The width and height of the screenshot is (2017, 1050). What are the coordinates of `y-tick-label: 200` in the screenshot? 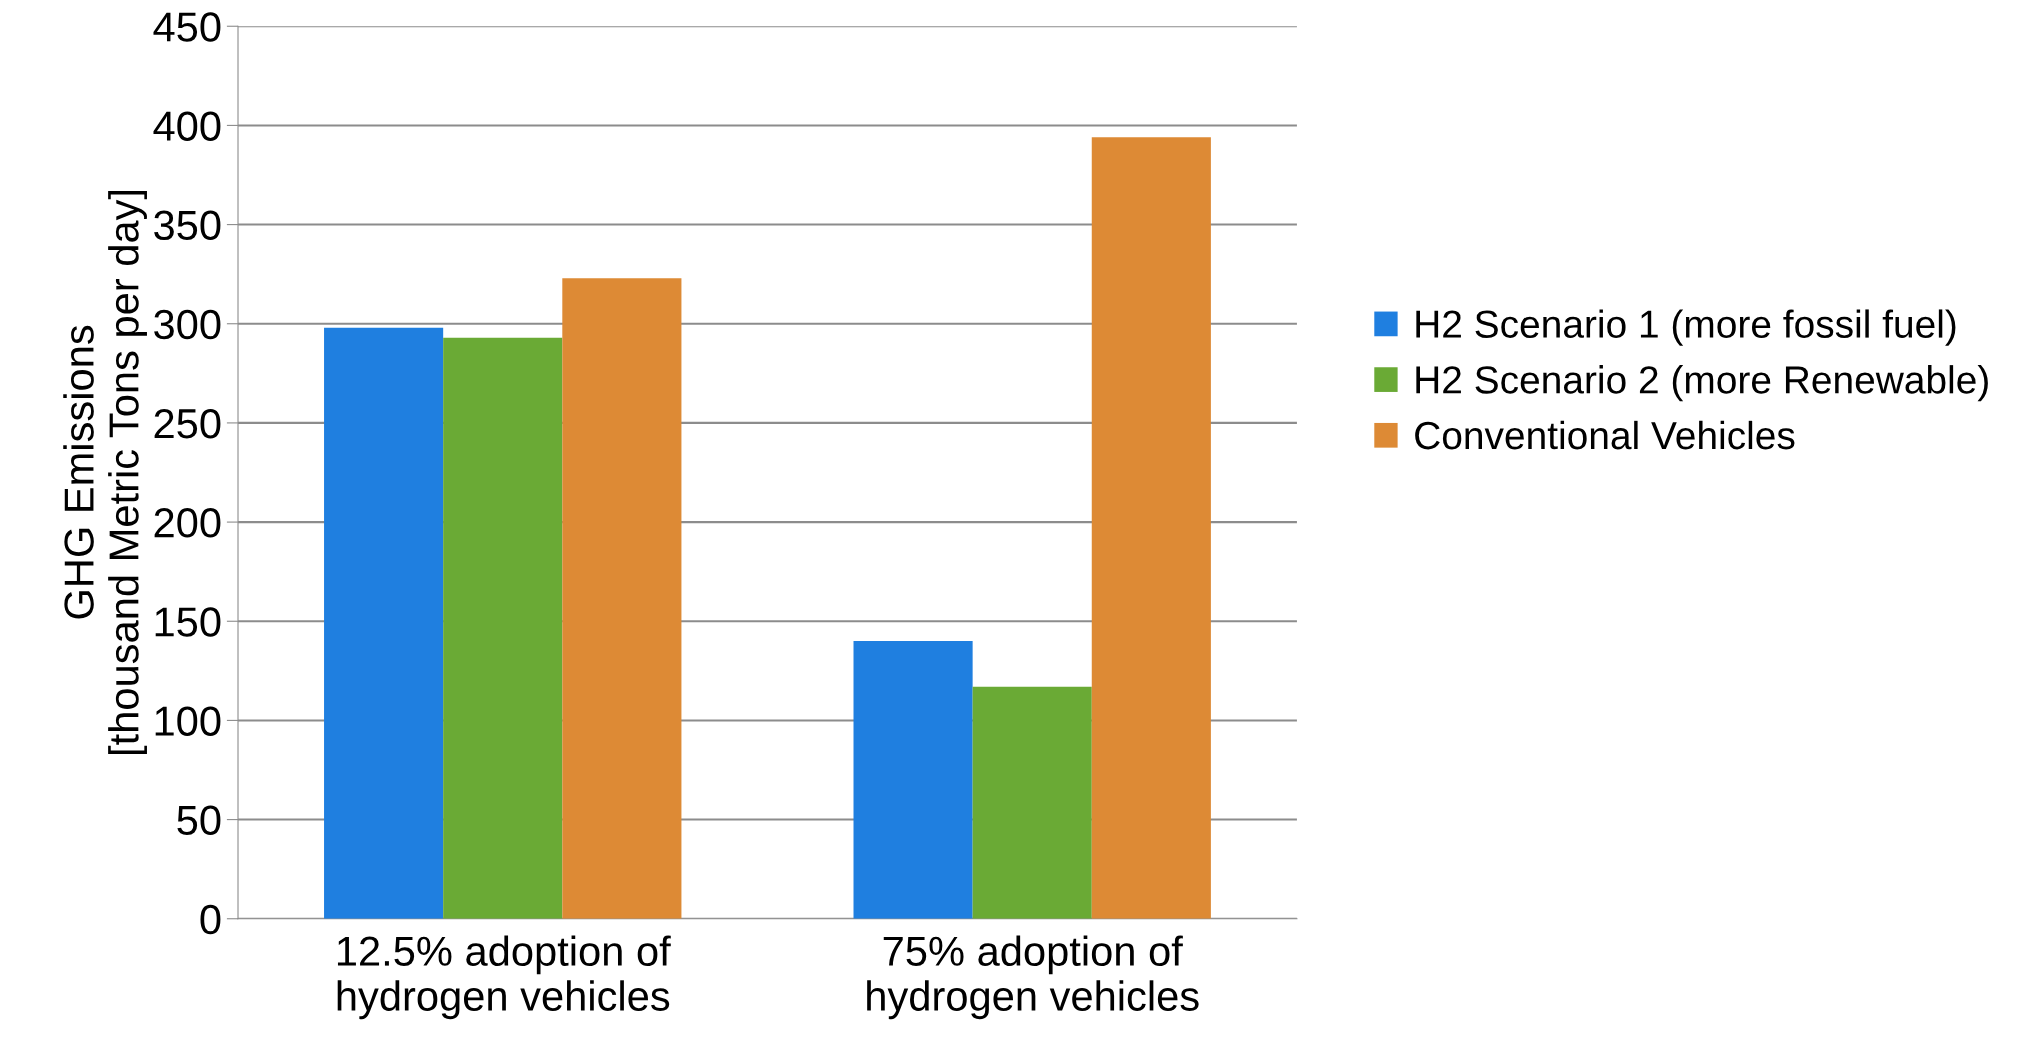 It's located at (187, 523).